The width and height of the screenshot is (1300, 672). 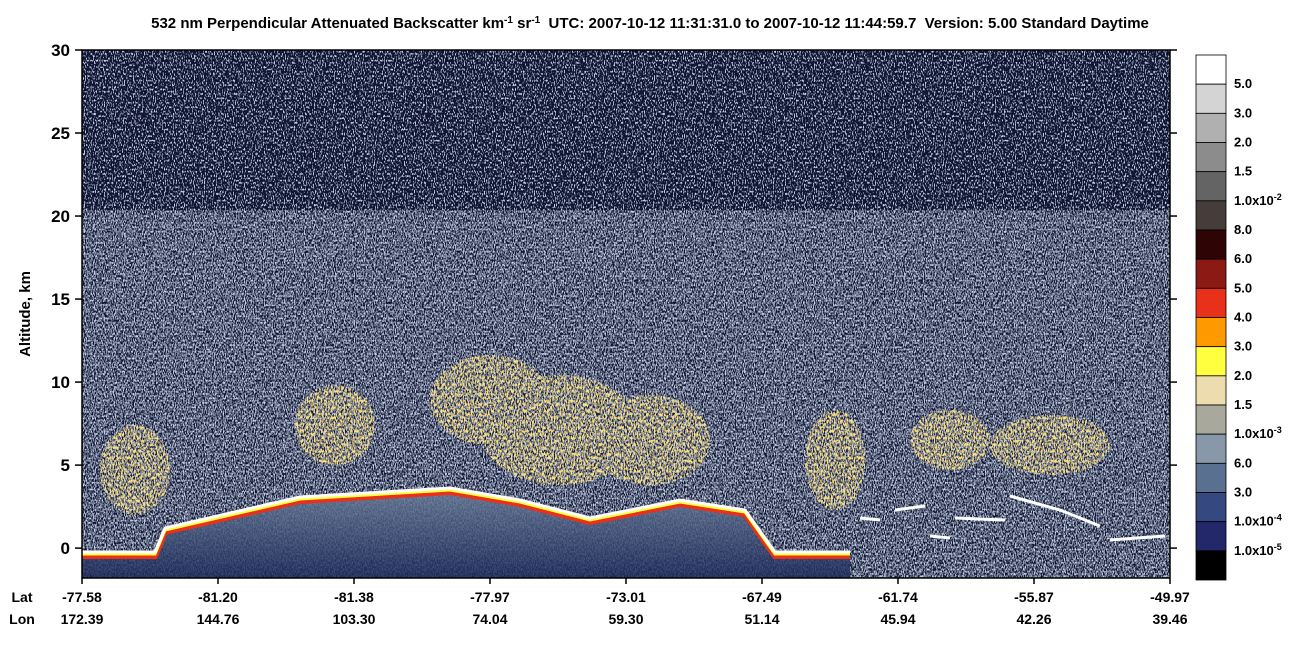 I want to click on lat-row-title: Lat, so click(x=22, y=597).